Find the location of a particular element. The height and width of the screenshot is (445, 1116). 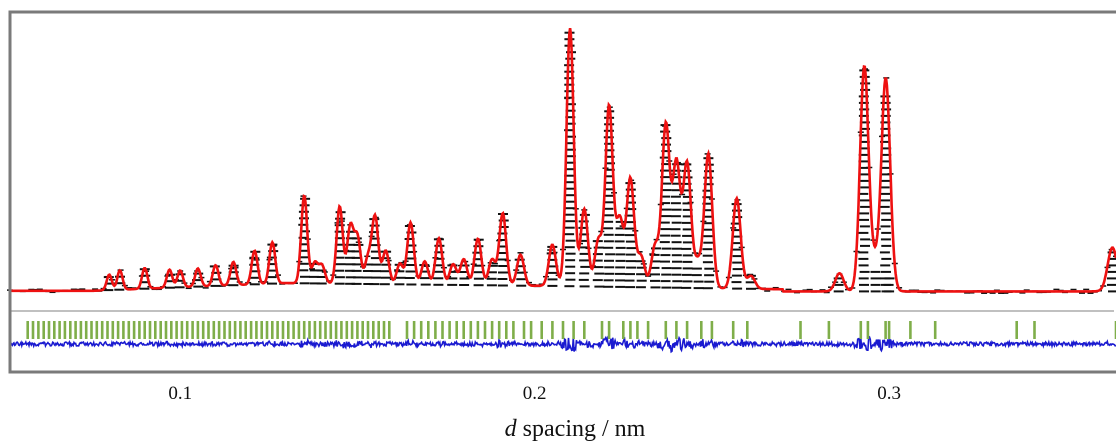

x-tick-label: 0.3 is located at coordinates (889, 393).